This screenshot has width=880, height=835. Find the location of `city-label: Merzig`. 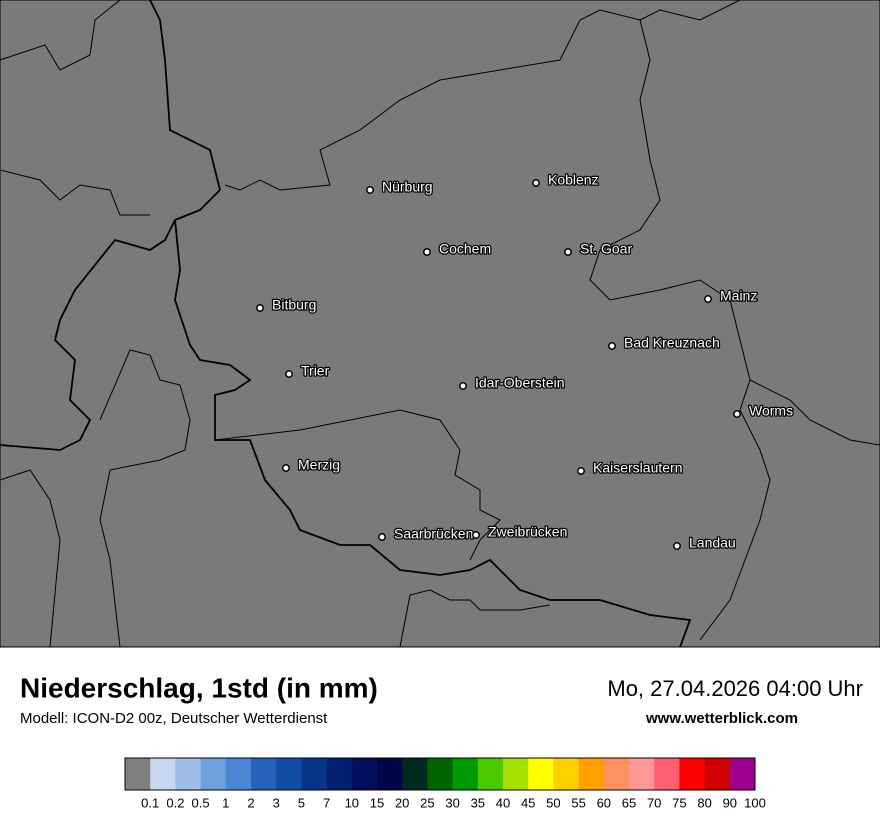

city-label: Merzig is located at coordinates (319, 465).